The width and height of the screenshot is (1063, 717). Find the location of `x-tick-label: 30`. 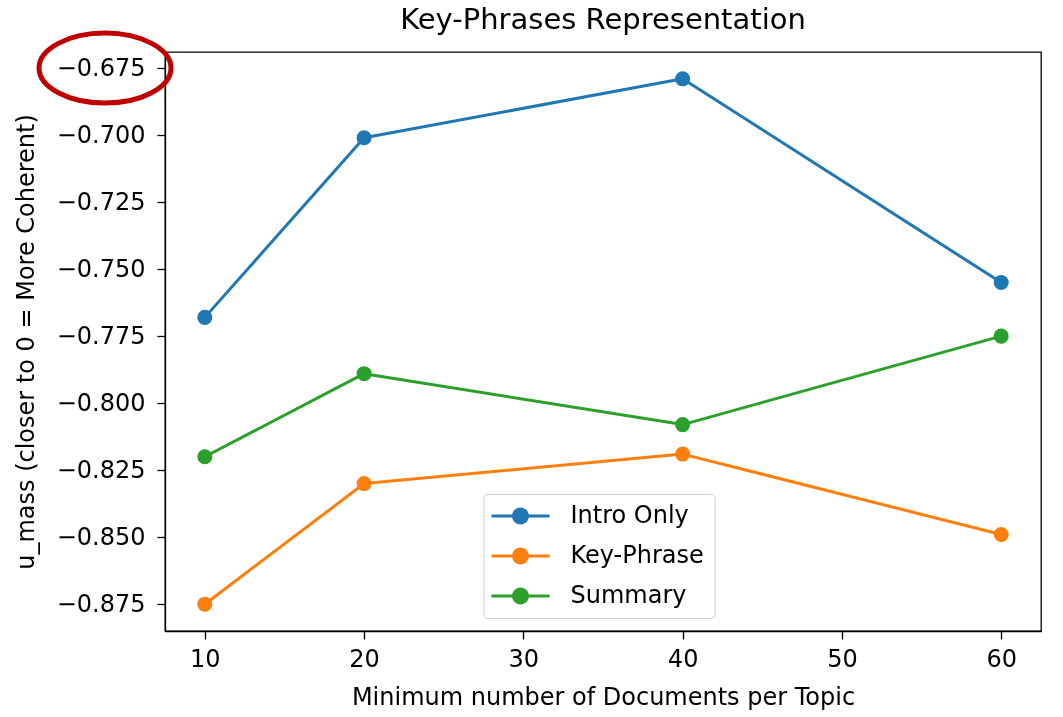

x-tick-label: 30 is located at coordinates (524, 658).